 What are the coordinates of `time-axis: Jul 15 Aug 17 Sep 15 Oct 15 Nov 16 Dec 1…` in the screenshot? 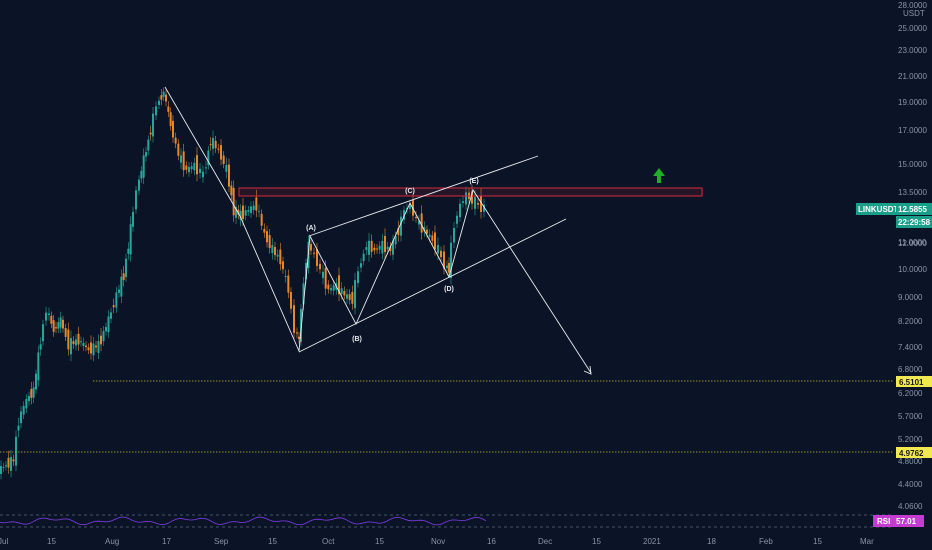 It's located at (437, 541).